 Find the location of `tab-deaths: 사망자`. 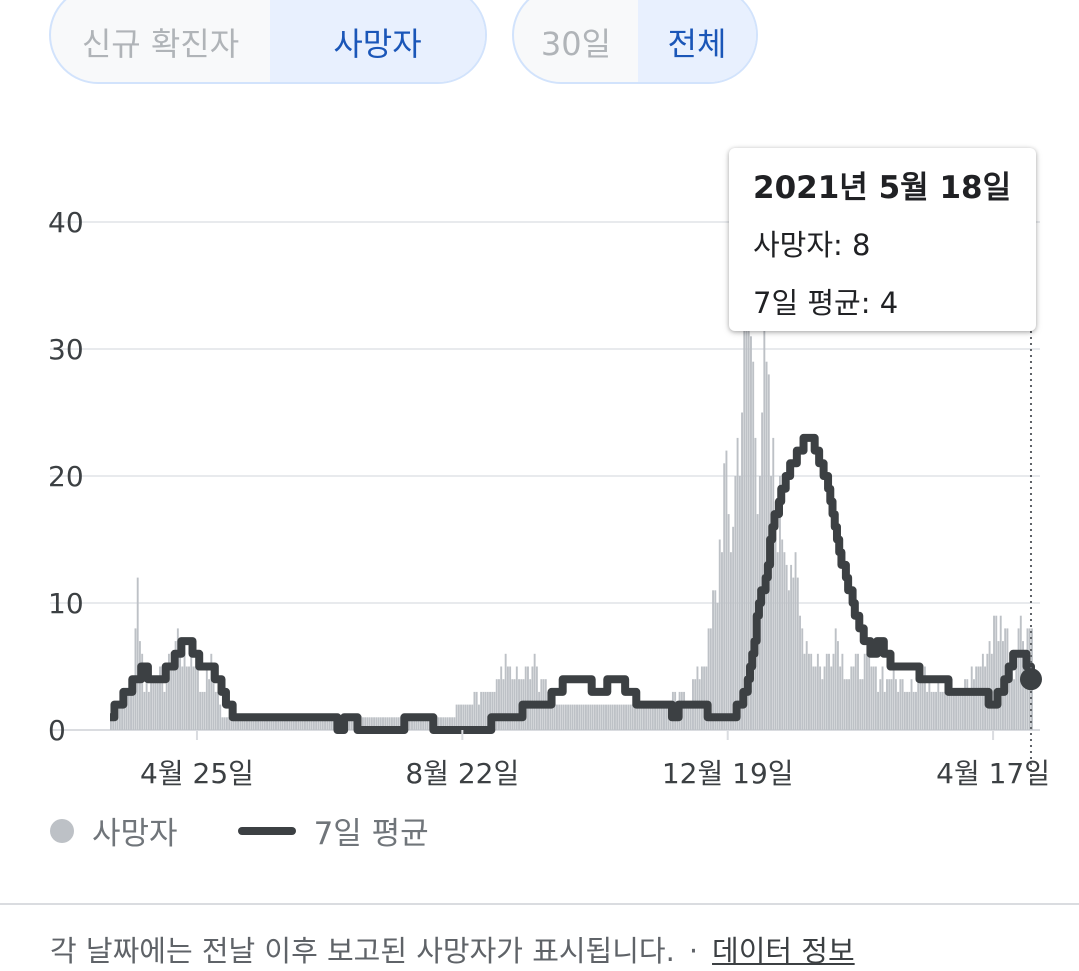

tab-deaths: 사망자 is located at coordinates (377, 41).